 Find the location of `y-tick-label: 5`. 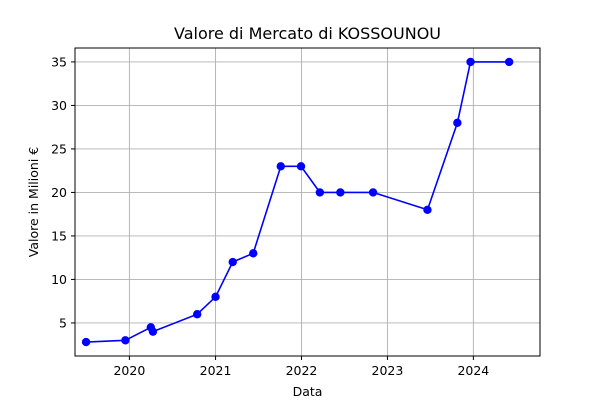

y-tick-label: 5 is located at coordinates (63, 322).